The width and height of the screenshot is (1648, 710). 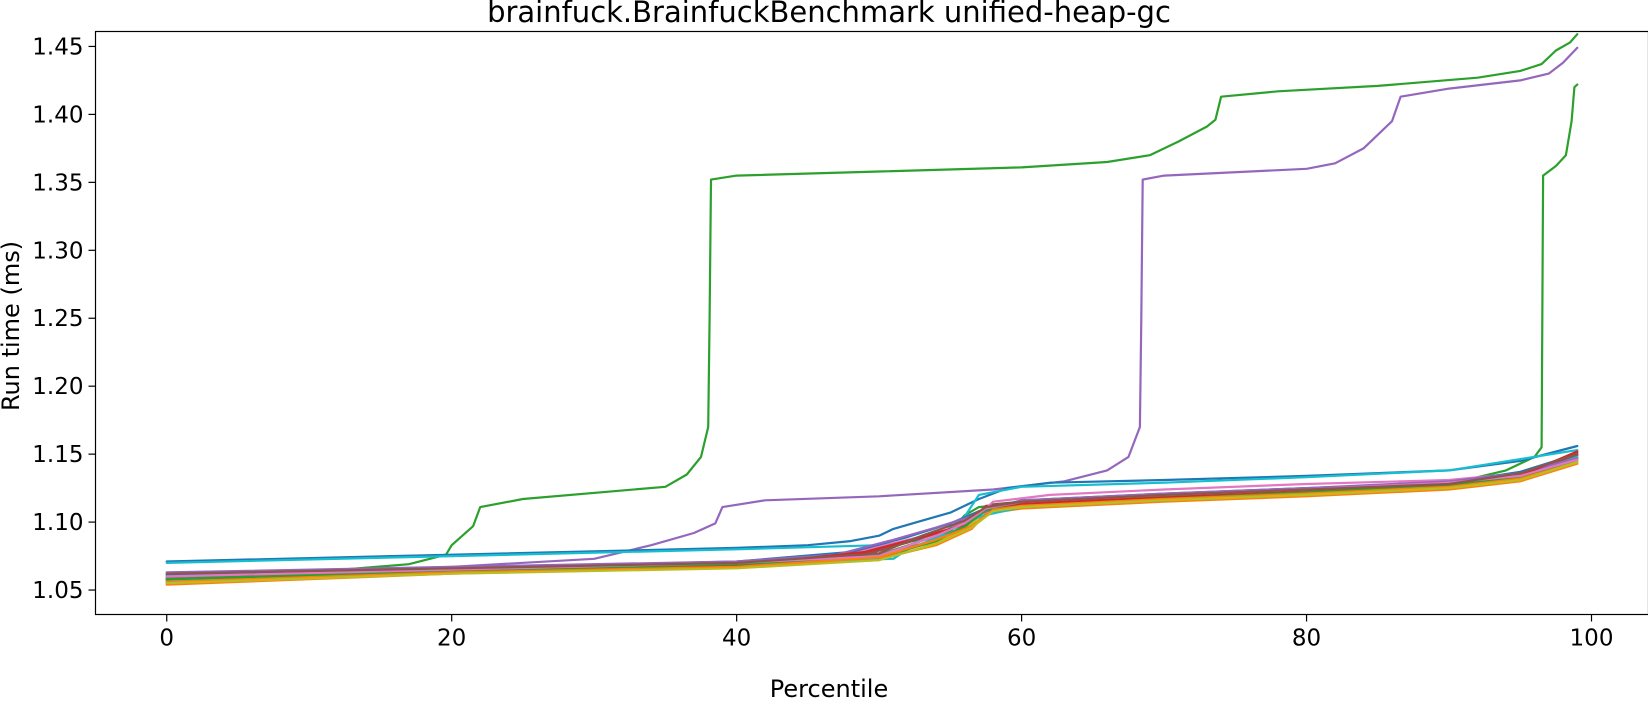 What do you see at coordinates (1021, 639) in the screenshot?
I see `x-tick-label: 60` at bounding box center [1021, 639].